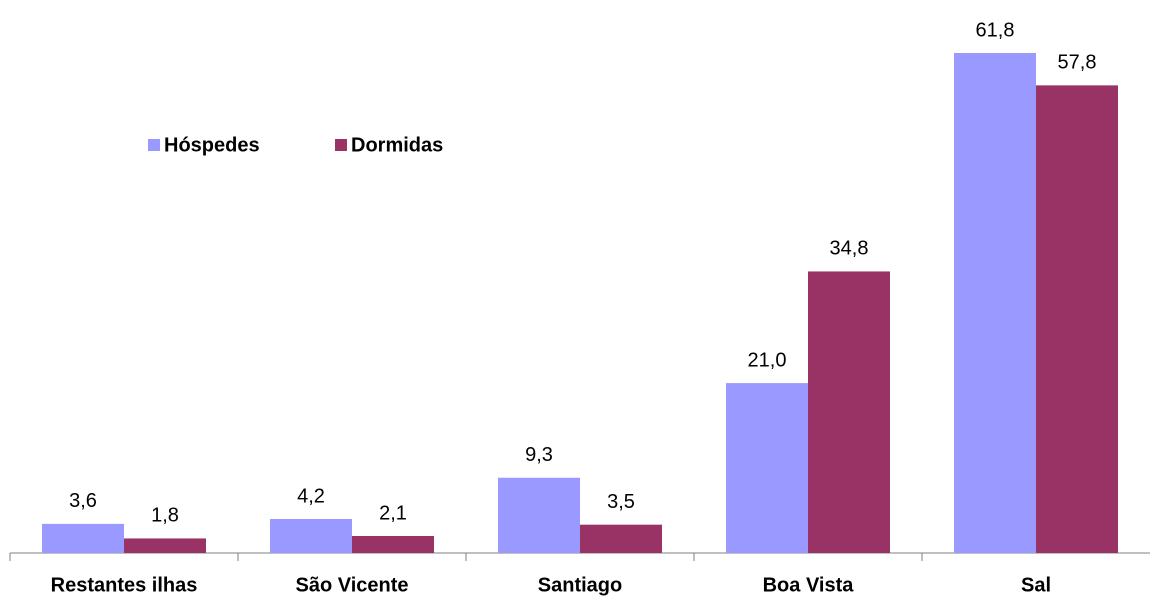 The height and width of the screenshot is (598, 1150). What do you see at coordinates (83, 501) in the screenshot?
I see `value-label: 3,6` at bounding box center [83, 501].